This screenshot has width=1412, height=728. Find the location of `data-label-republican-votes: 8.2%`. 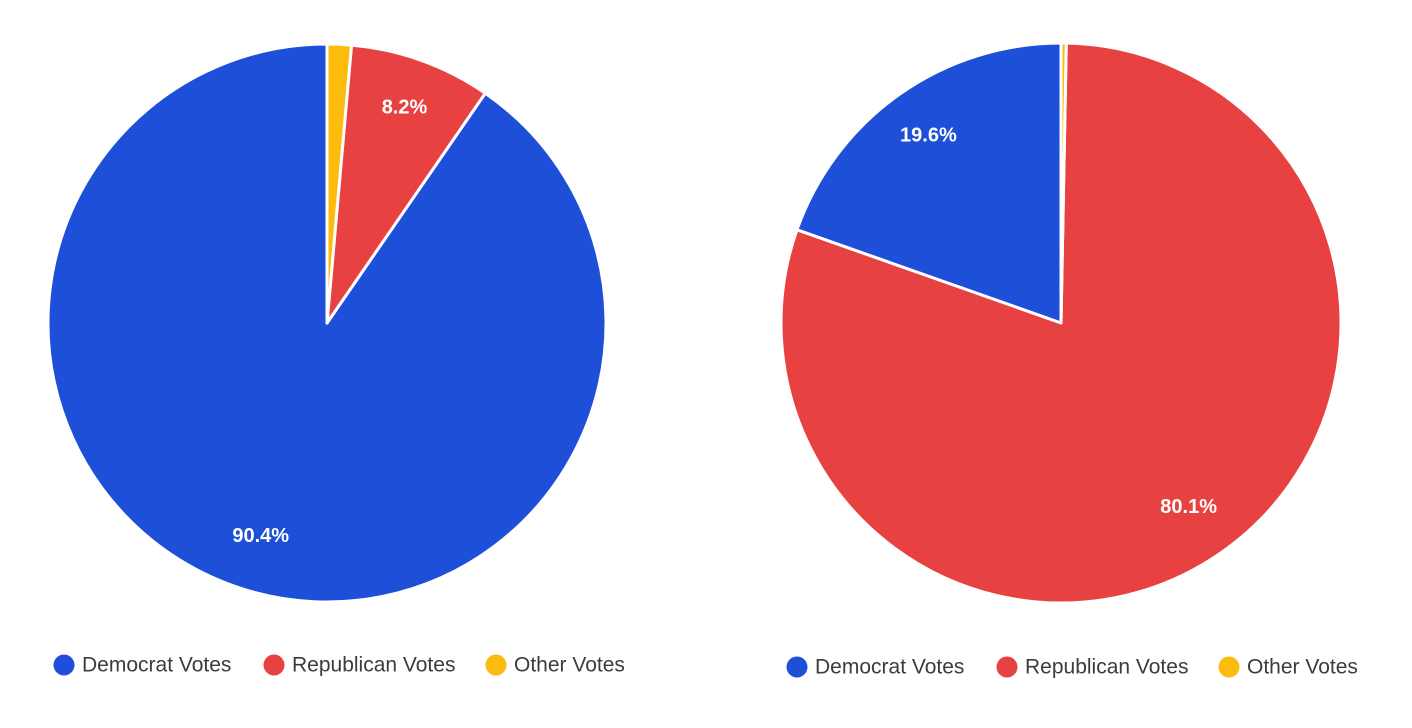

data-label-republican-votes: 8.2% is located at coordinates (405, 108).